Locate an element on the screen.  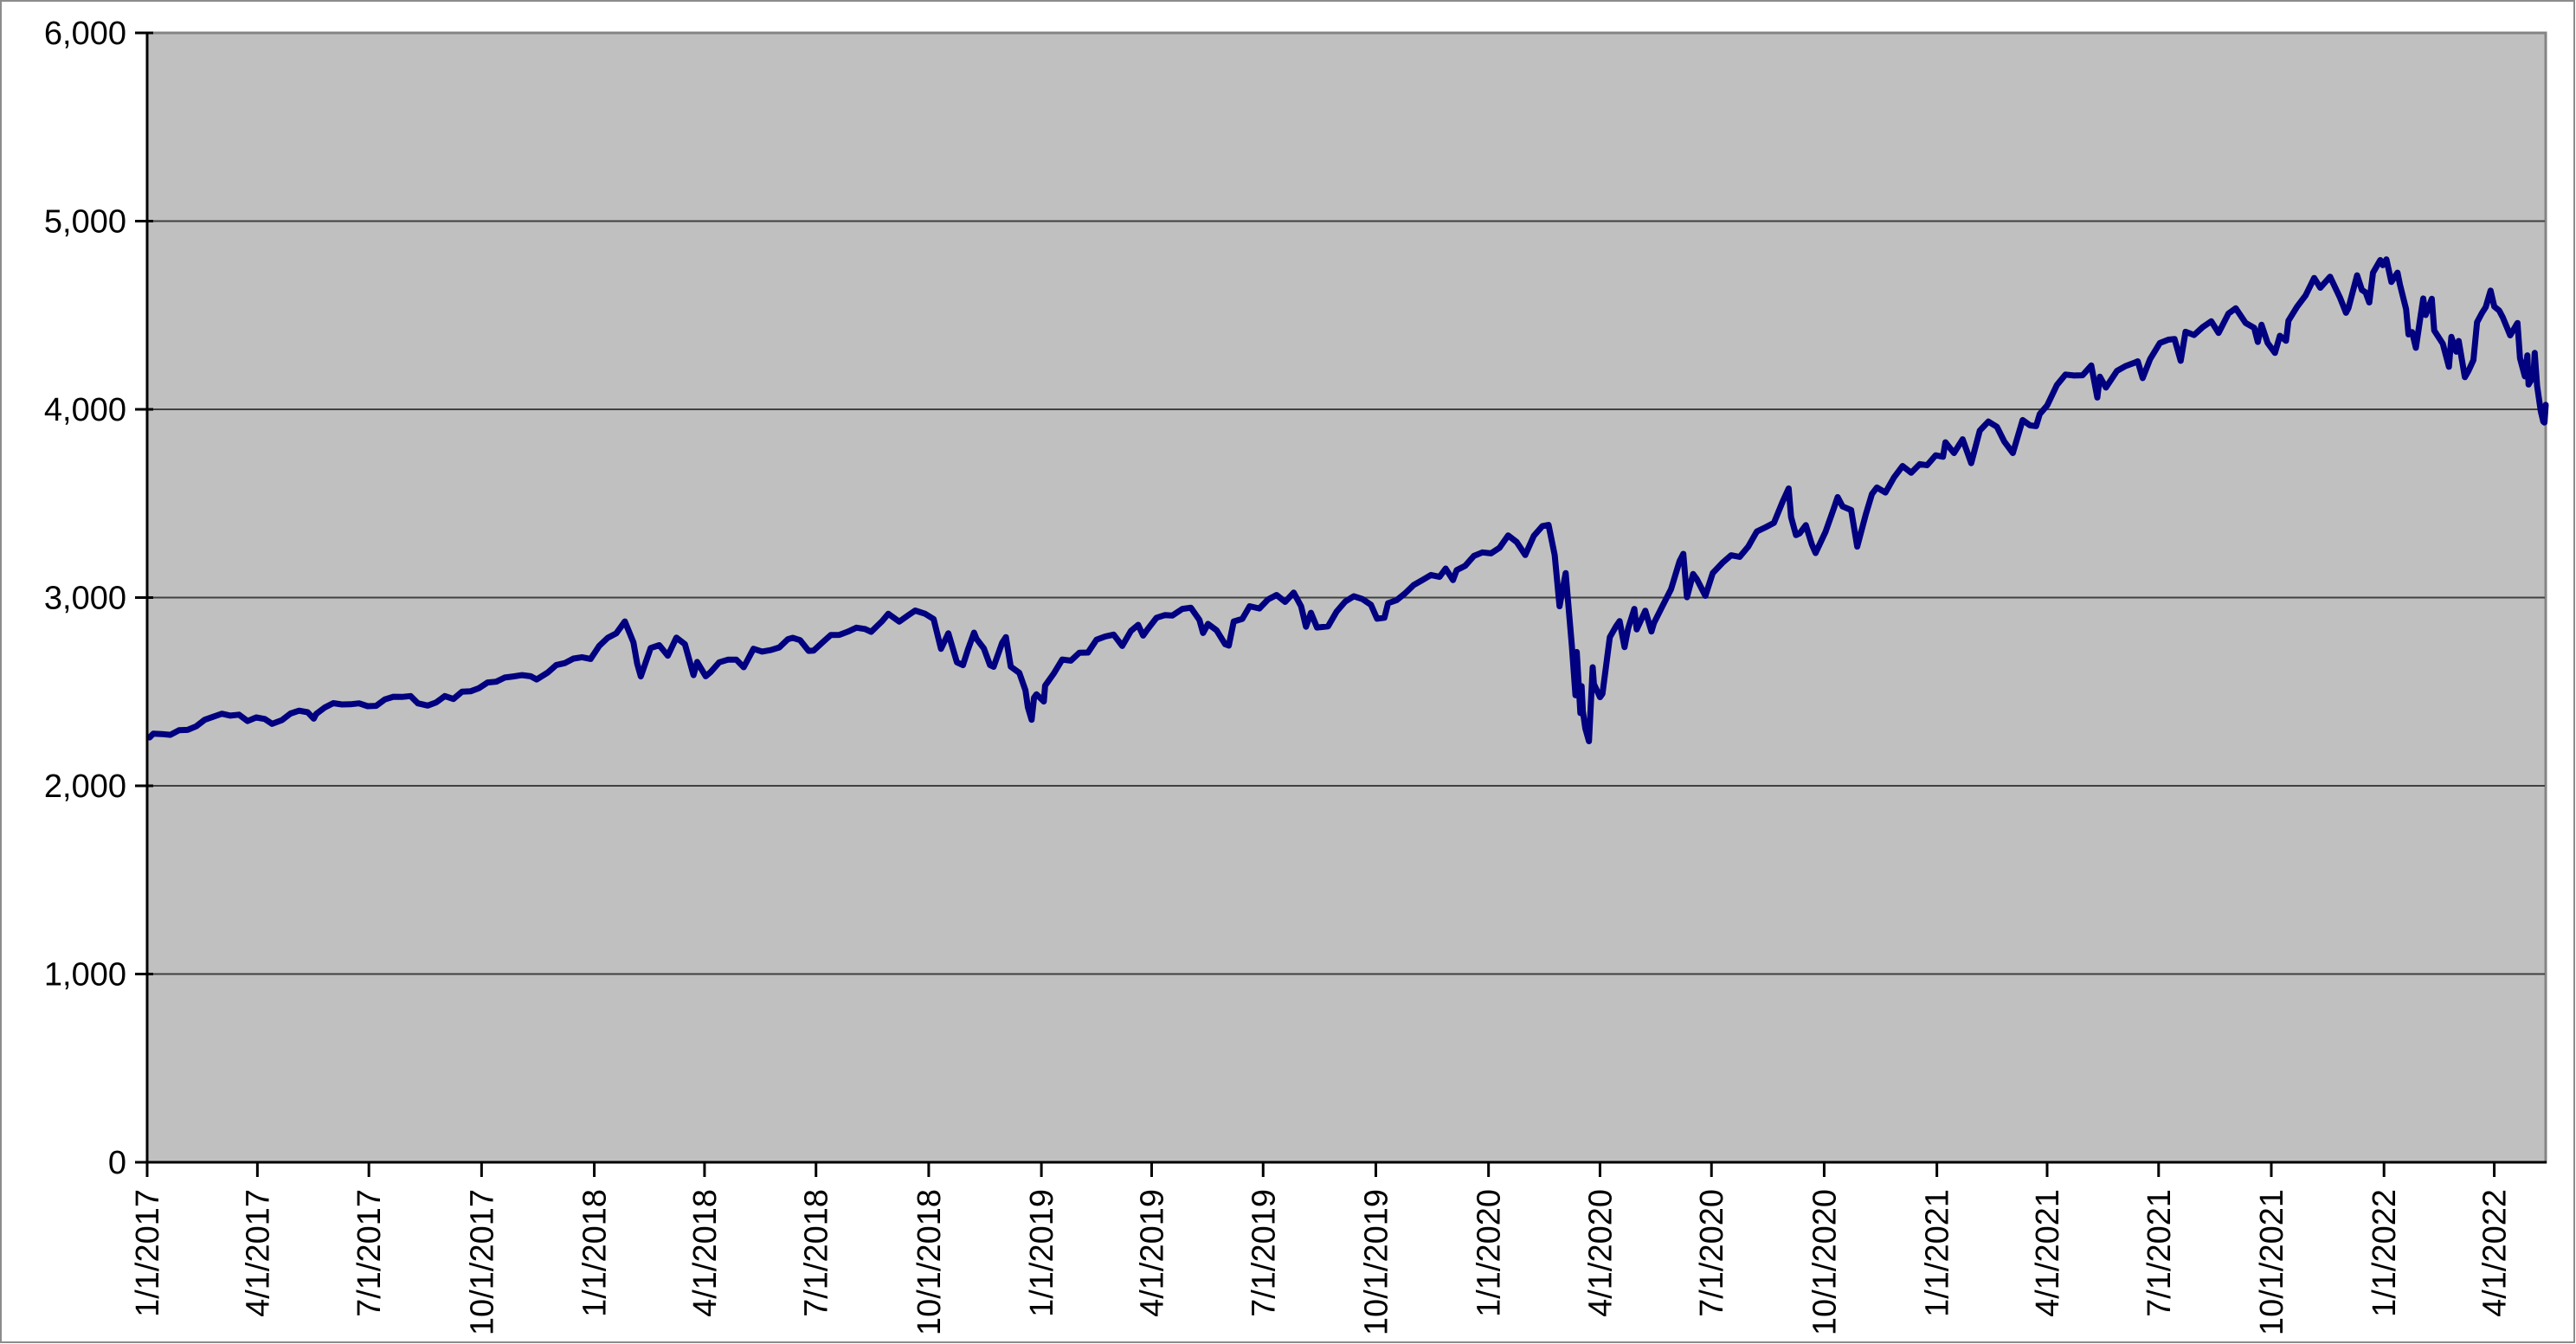
y-tick-label-5000: 5,000 is located at coordinates (85, 222).